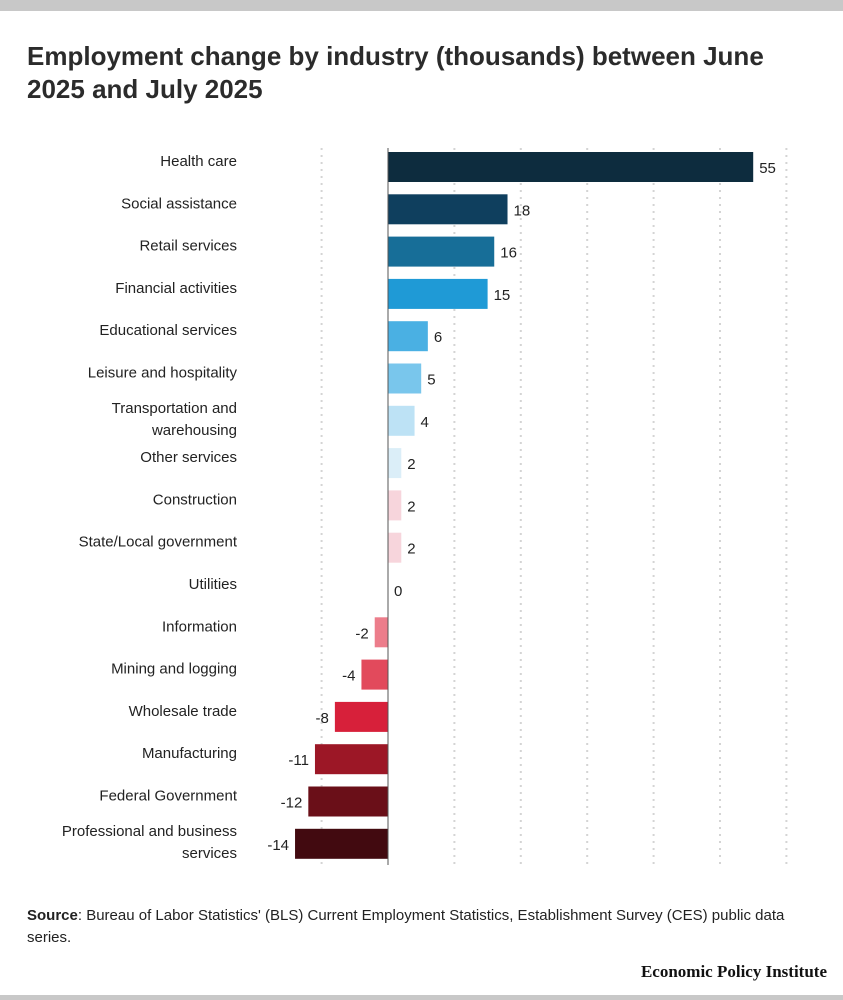 This screenshot has height=1000, width=843. What do you see at coordinates (733, 971) in the screenshot?
I see `brand-logo: Economic Policy Institute` at bounding box center [733, 971].